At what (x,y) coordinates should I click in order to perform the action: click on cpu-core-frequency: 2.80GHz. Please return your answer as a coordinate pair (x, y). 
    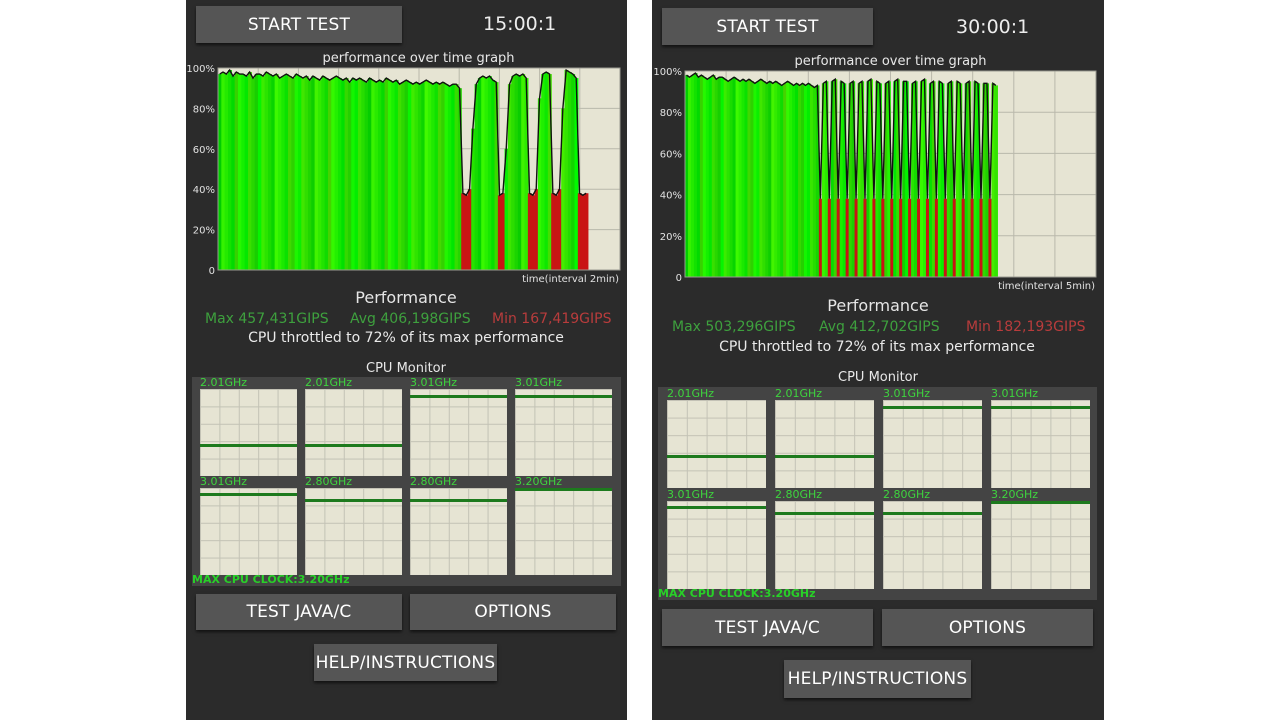
    Looking at the image, I should click on (799, 494).